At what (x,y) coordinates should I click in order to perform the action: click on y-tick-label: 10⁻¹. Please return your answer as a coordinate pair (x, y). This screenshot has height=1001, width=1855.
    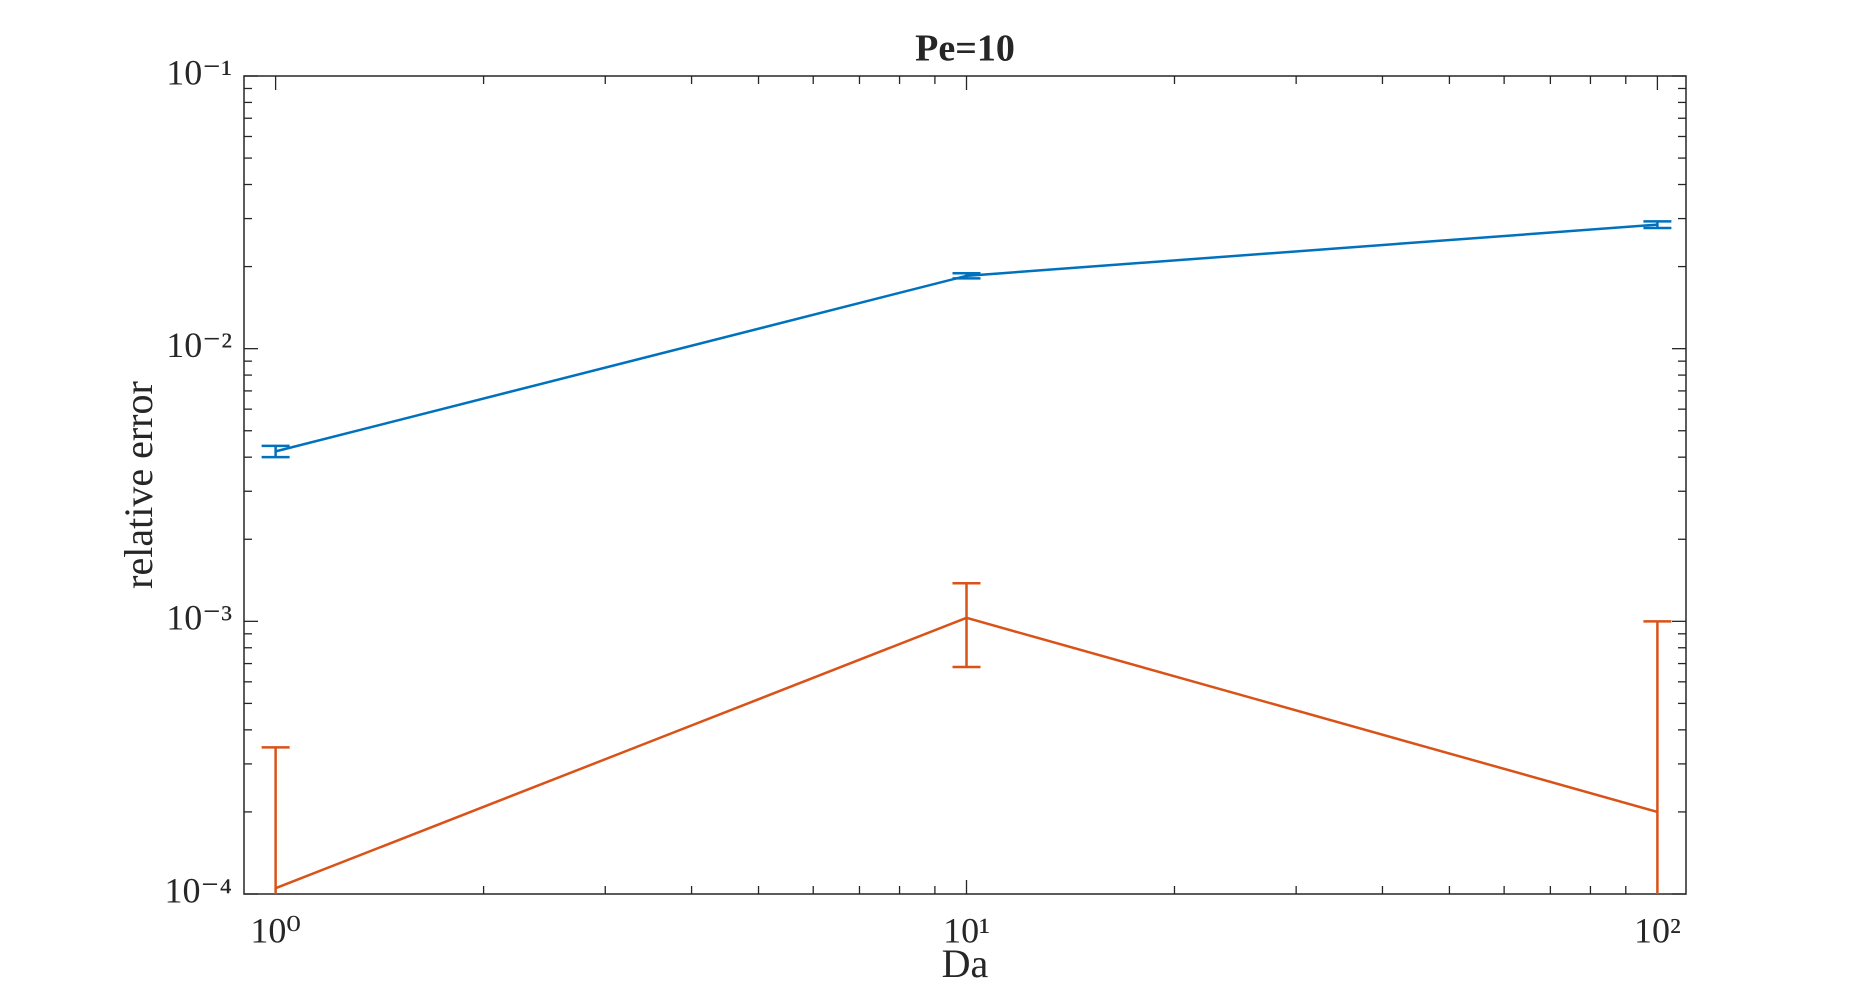
    Looking at the image, I should click on (199, 72).